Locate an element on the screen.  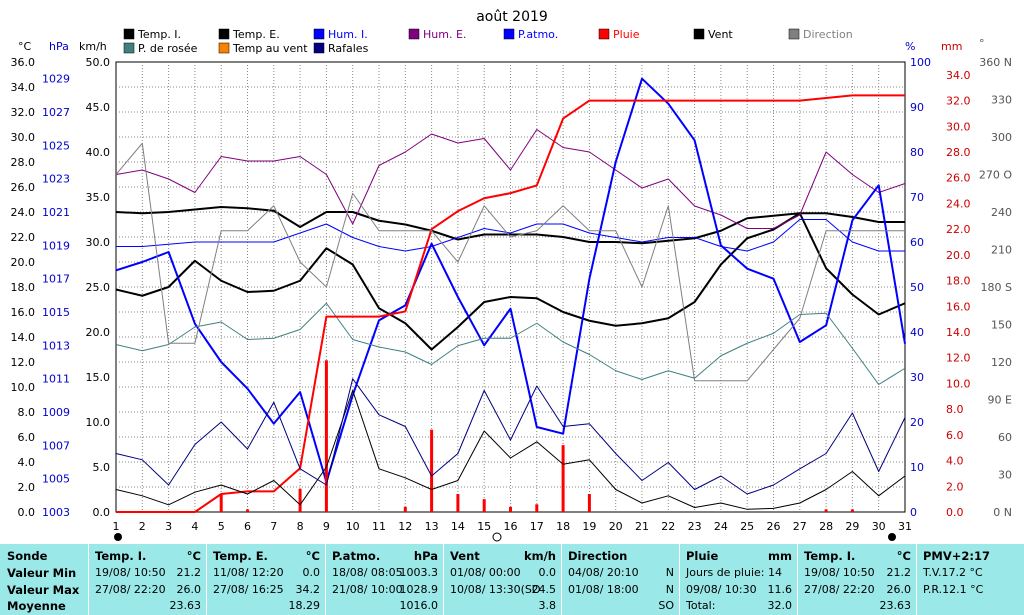
wind-tick: 15.0 is located at coordinates (98, 377).